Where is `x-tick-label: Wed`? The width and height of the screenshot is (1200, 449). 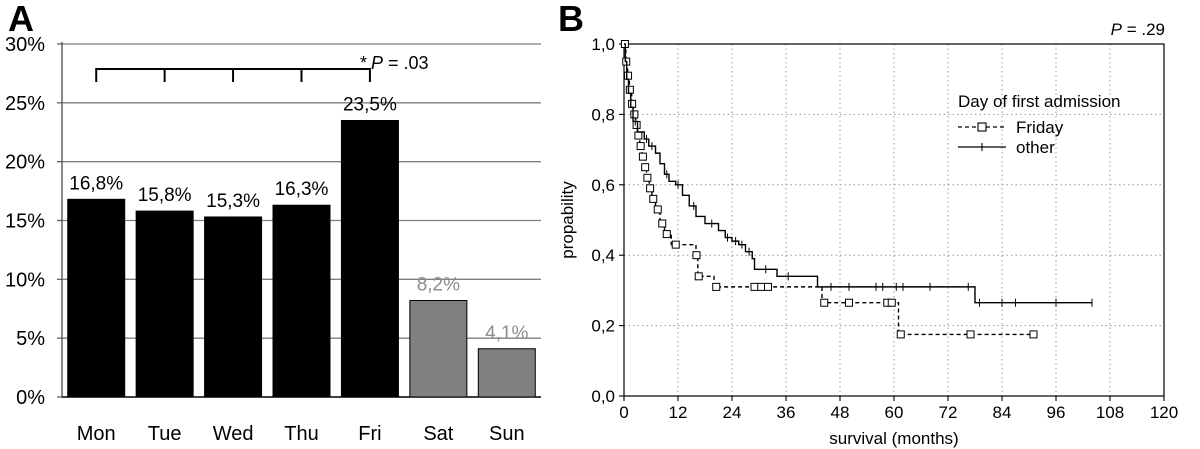 x-tick-label: Wed is located at coordinates (233, 434).